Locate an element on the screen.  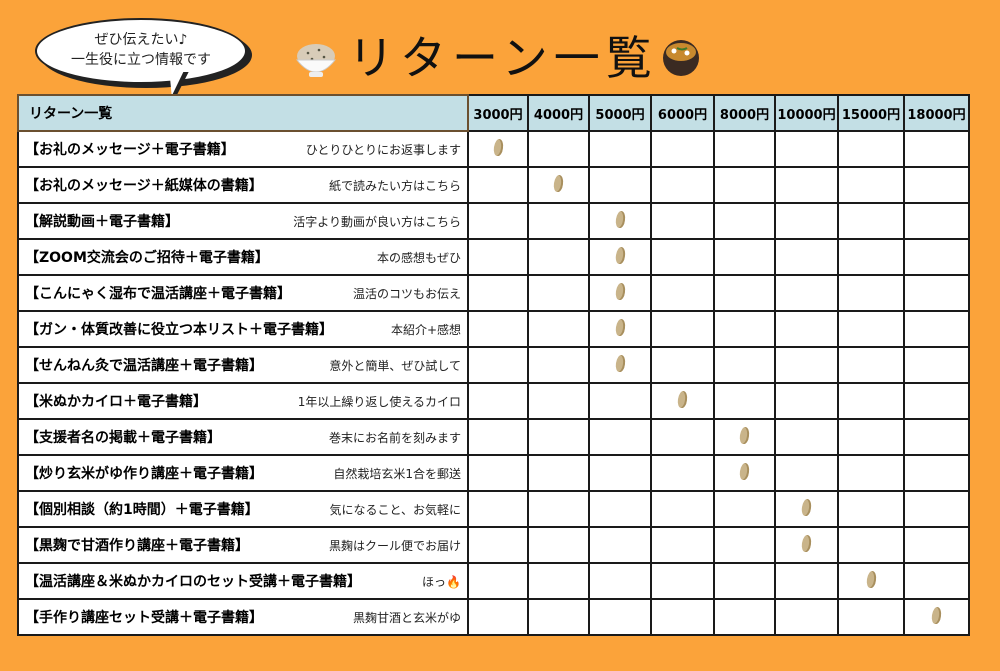
return-name: 【手作り講座セット受講＋電子書籍】 is located at coordinates (144, 618).